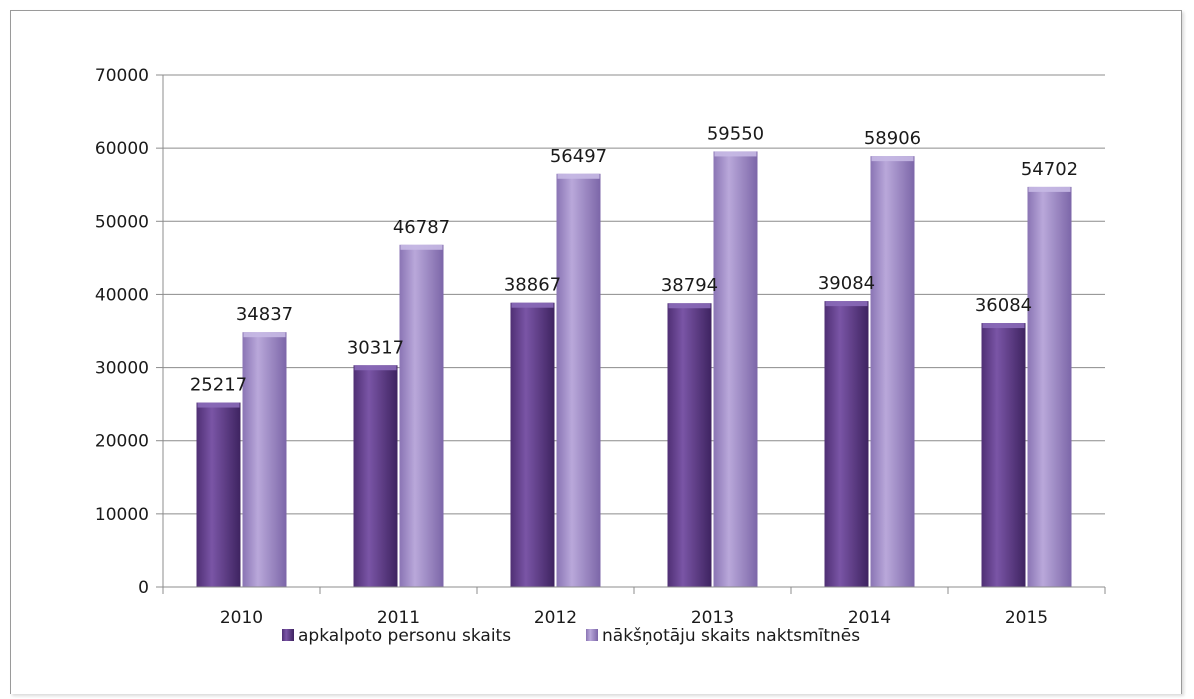  I want to click on data-label-2012-series-0: 38867, so click(532, 285).